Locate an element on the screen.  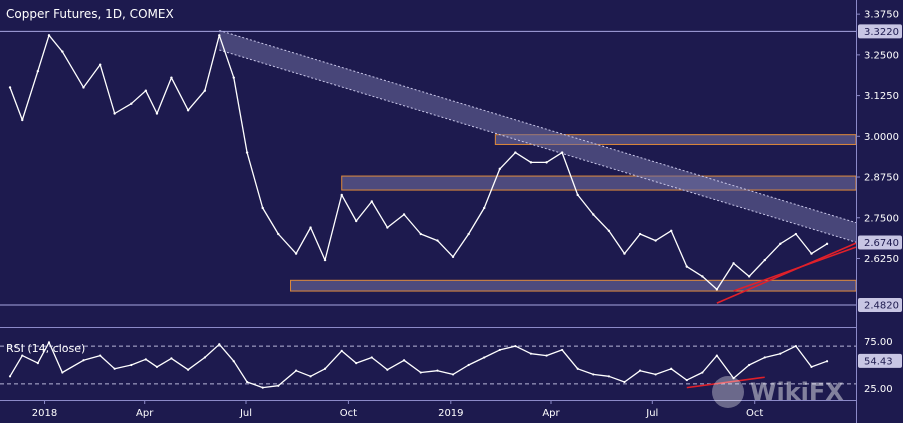
watermark: WikiFX is located at coordinates (778, 392).